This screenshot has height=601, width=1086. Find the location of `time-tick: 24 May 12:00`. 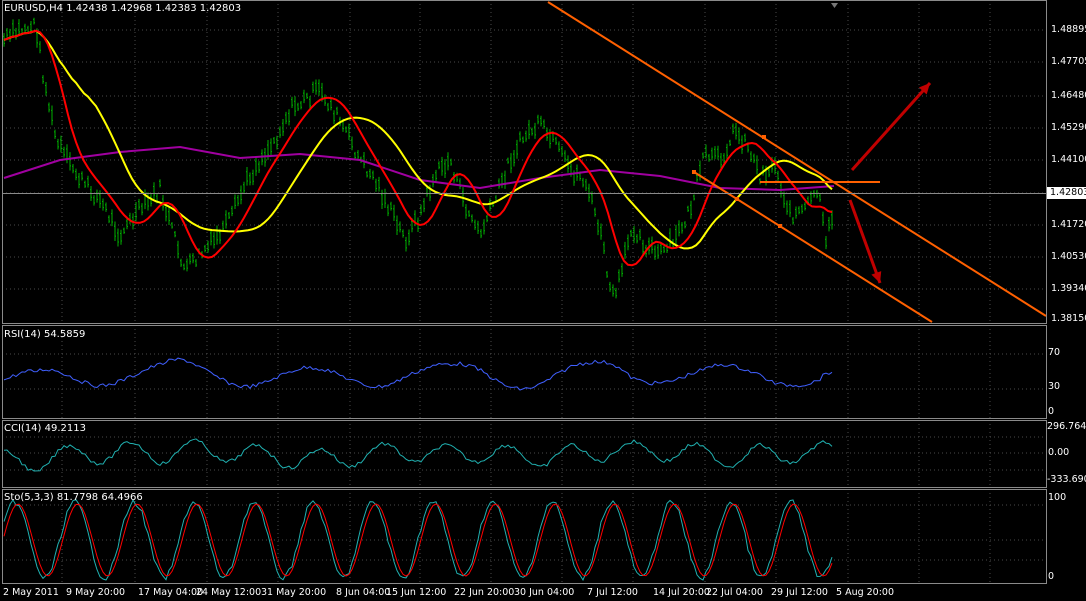

time-tick: 24 May 12:00 is located at coordinates (229, 592).